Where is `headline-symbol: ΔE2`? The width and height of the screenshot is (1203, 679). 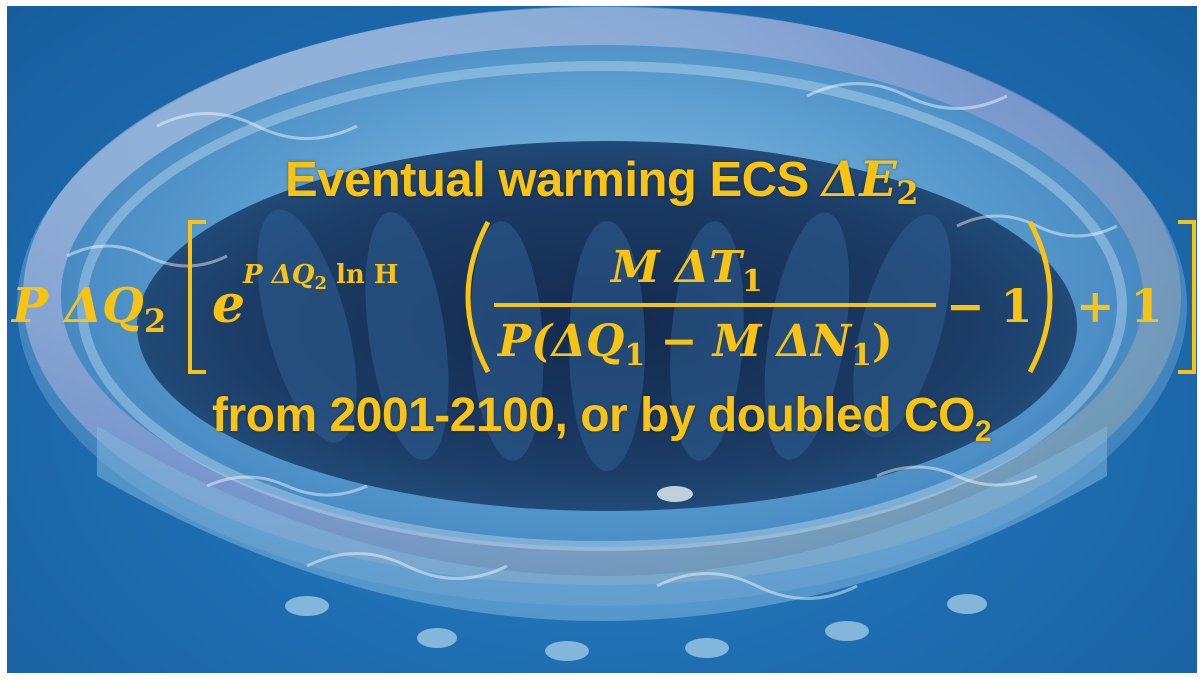
headline-symbol: ΔE2 is located at coordinates (870, 181).